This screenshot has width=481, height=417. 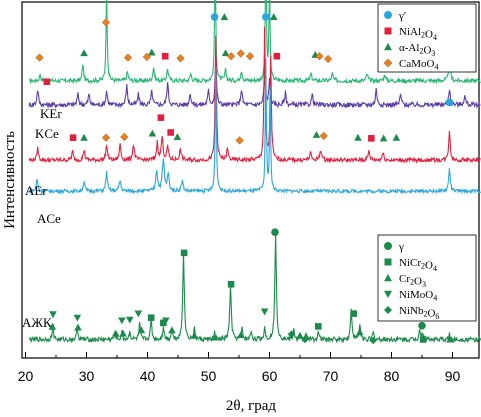 I want to click on legend-symbol-ninb2o6, so click(x=388, y=310).